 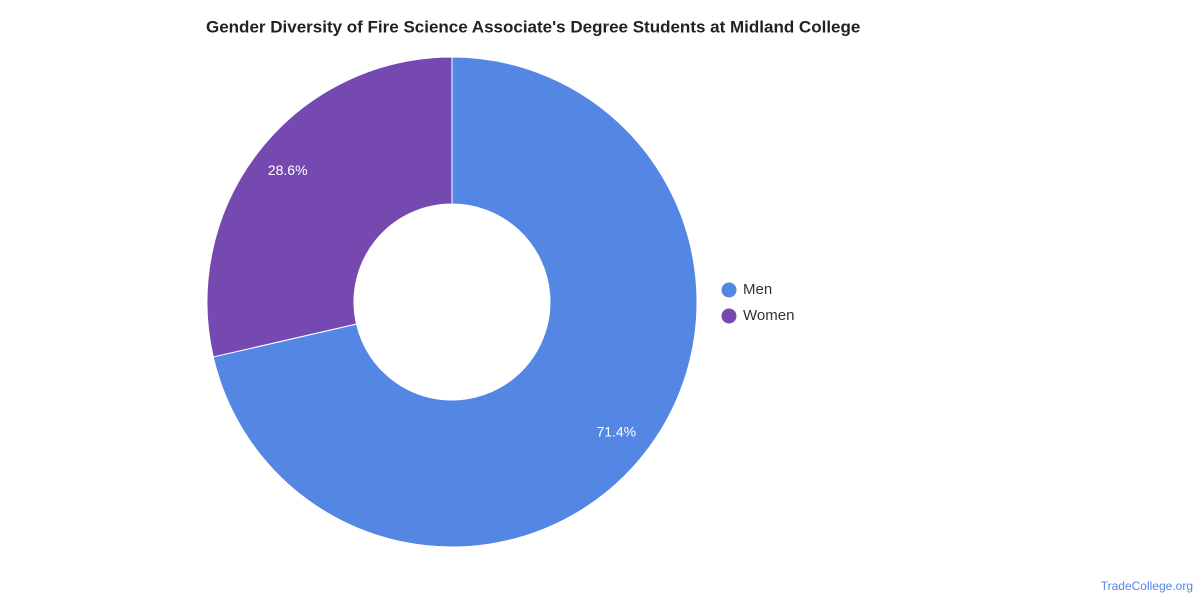 What do you see at coordinates (616, 431) in the screenshot?
I see `slice-label: 71.4%` at bounding box center [616, 431].